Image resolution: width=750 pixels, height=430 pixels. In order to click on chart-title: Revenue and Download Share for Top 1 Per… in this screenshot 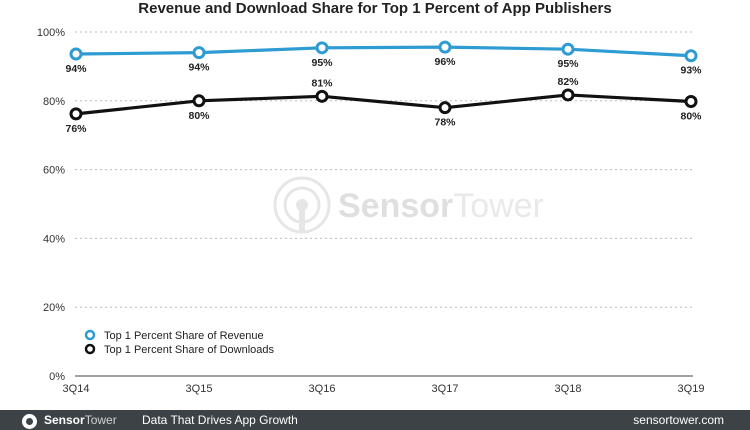, I will do `click(375, 8)`.